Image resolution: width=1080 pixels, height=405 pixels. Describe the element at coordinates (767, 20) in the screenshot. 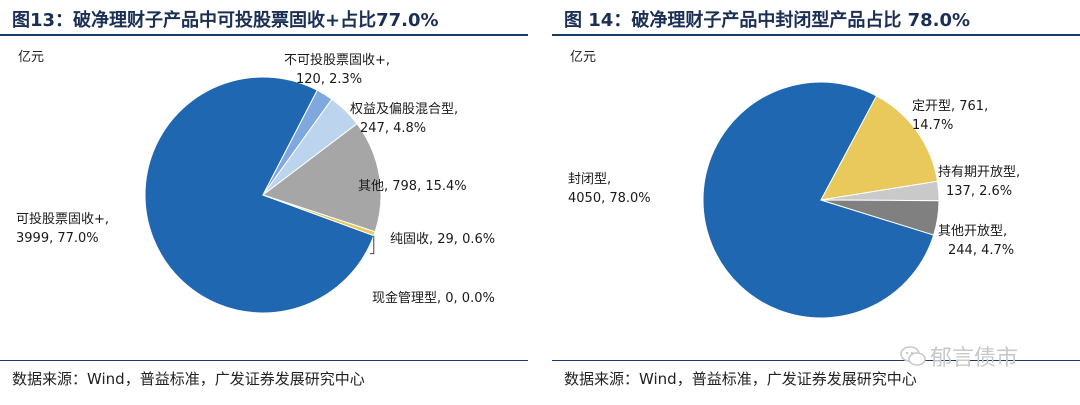

I see `chart-title-14: 图 14：破净理财子产品中封闭型产品占比 78.0%` at that location.